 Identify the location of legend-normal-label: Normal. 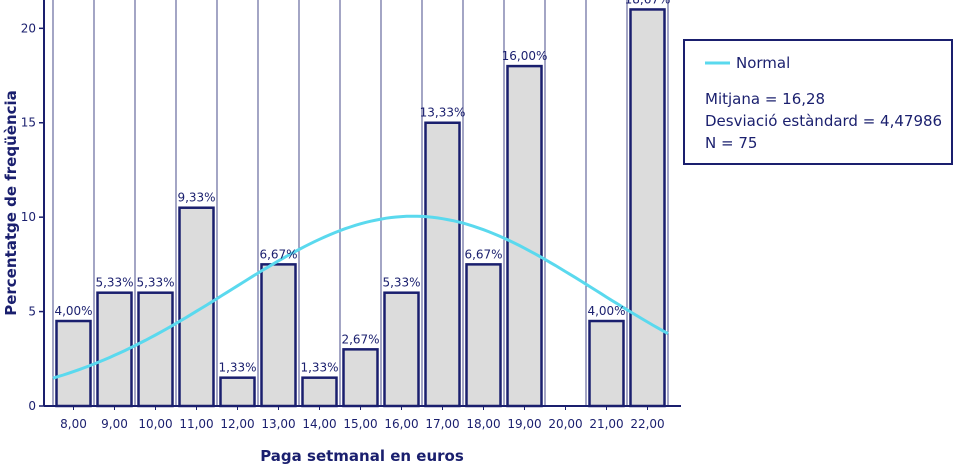
(763, 63).